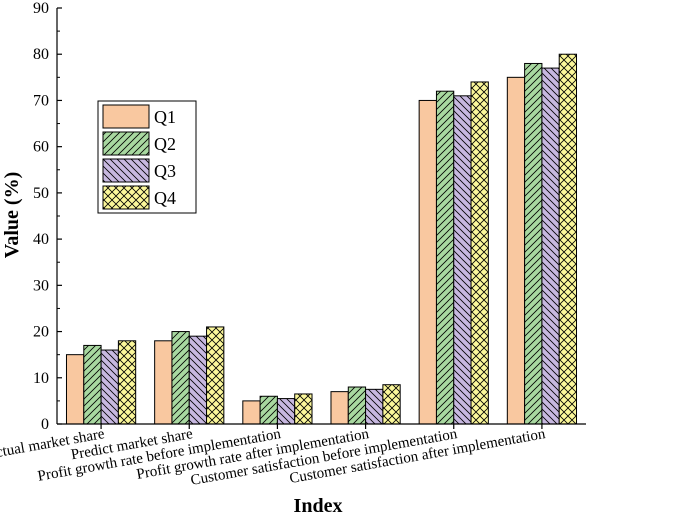 The width and height of the screenshot is (685, 518). I want to click on y-tick-label: 70, so click(41, 100).